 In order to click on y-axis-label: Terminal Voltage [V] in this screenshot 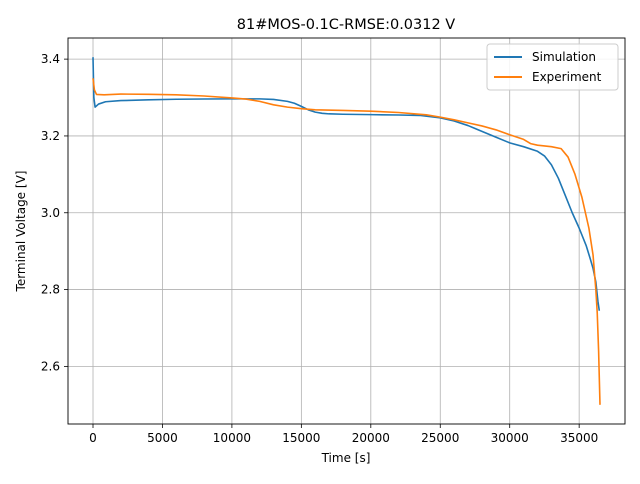, I will do `click(21, 232)`.